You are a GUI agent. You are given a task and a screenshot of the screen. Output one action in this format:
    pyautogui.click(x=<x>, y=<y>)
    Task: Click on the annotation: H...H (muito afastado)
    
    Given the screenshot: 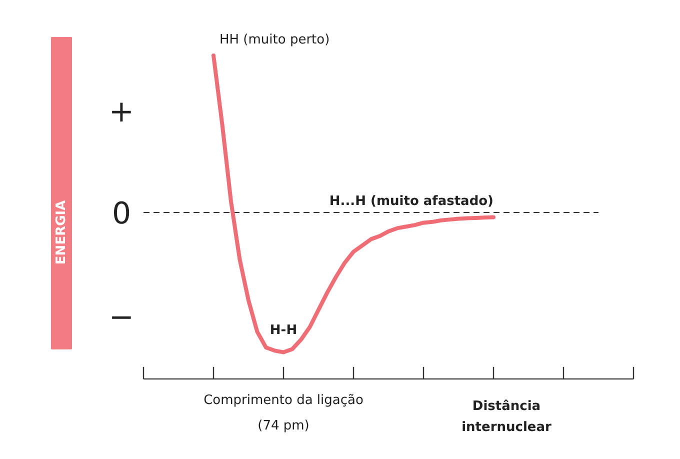 What is the action you would take?
    pyautogui.click(x=411, y=202)
    